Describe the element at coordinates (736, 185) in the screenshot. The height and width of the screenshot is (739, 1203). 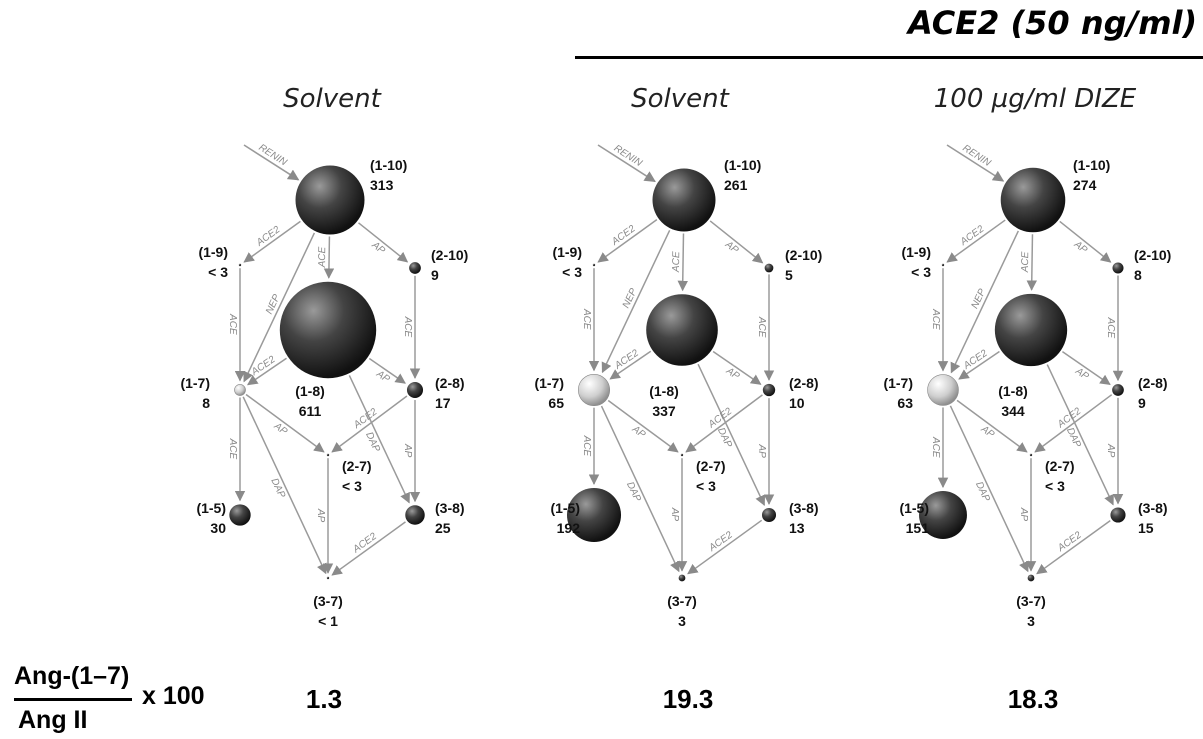
I see `node-value-1-10: 261` at that location.